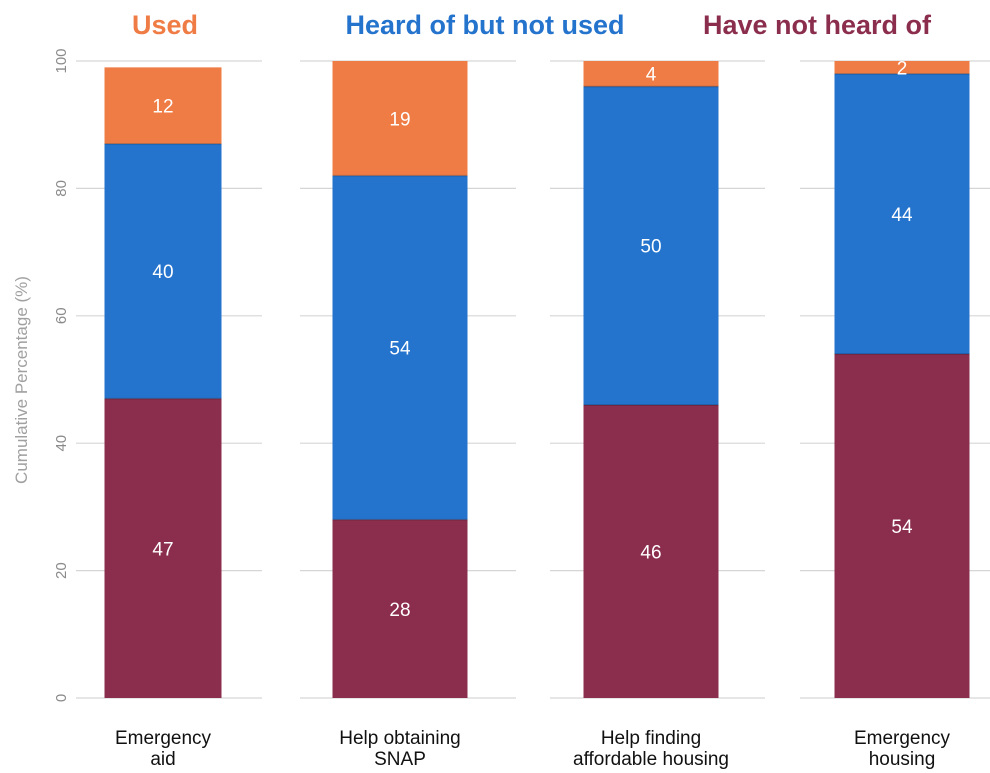  I want to click on value-label-3-2: 2, so click(902, 68).